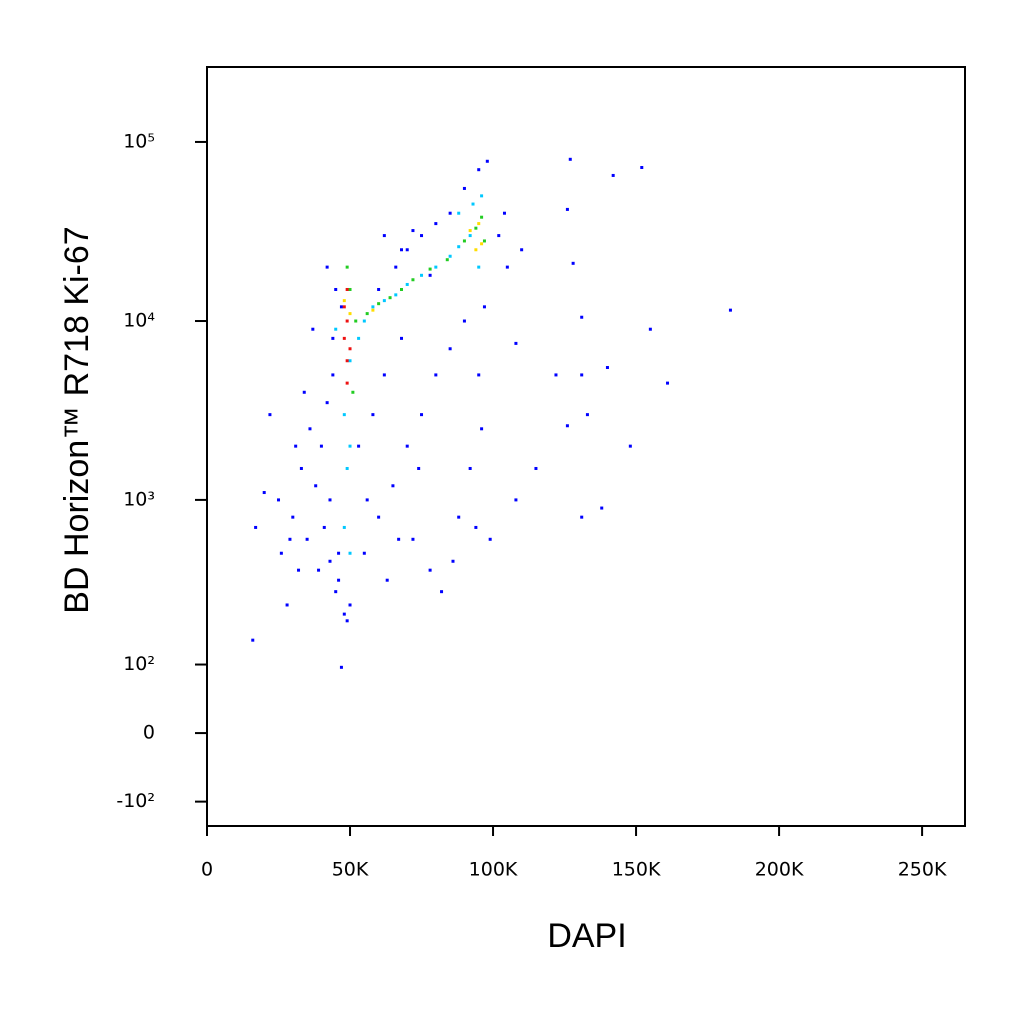 The height and width of the screenshot is (1024, 1024). What do you see at coordinates (586, 936) in the screenshot?
I see `x-axis-label: DAPI` at bounding box center [586, 936].